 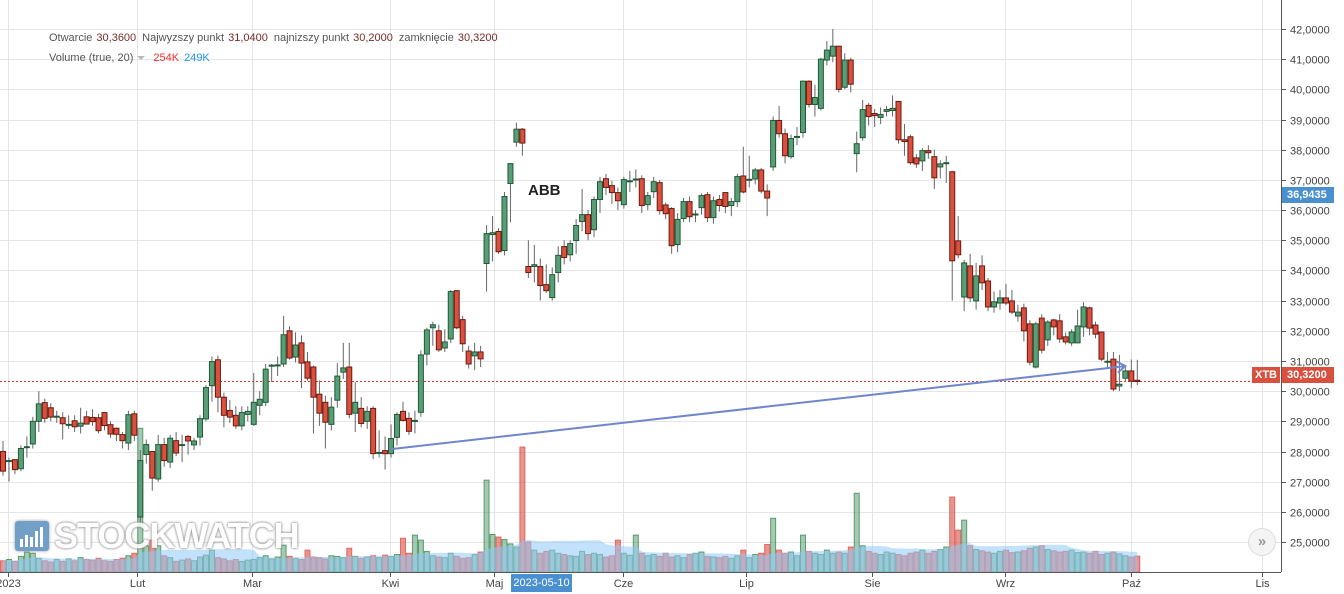 I want to click on time-axis: 2023 Lut Mar Kwi Maj Cze Lip Sie Wrz Paź Lis, so click(x=635, y=581).